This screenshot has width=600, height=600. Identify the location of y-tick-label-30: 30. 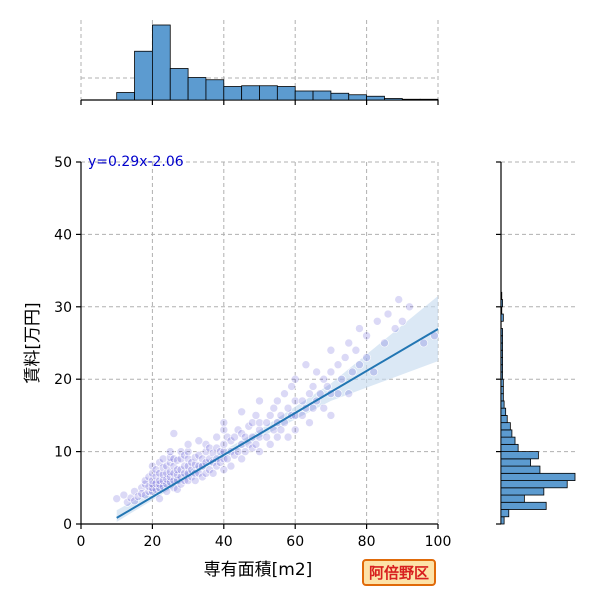
(63, 308).